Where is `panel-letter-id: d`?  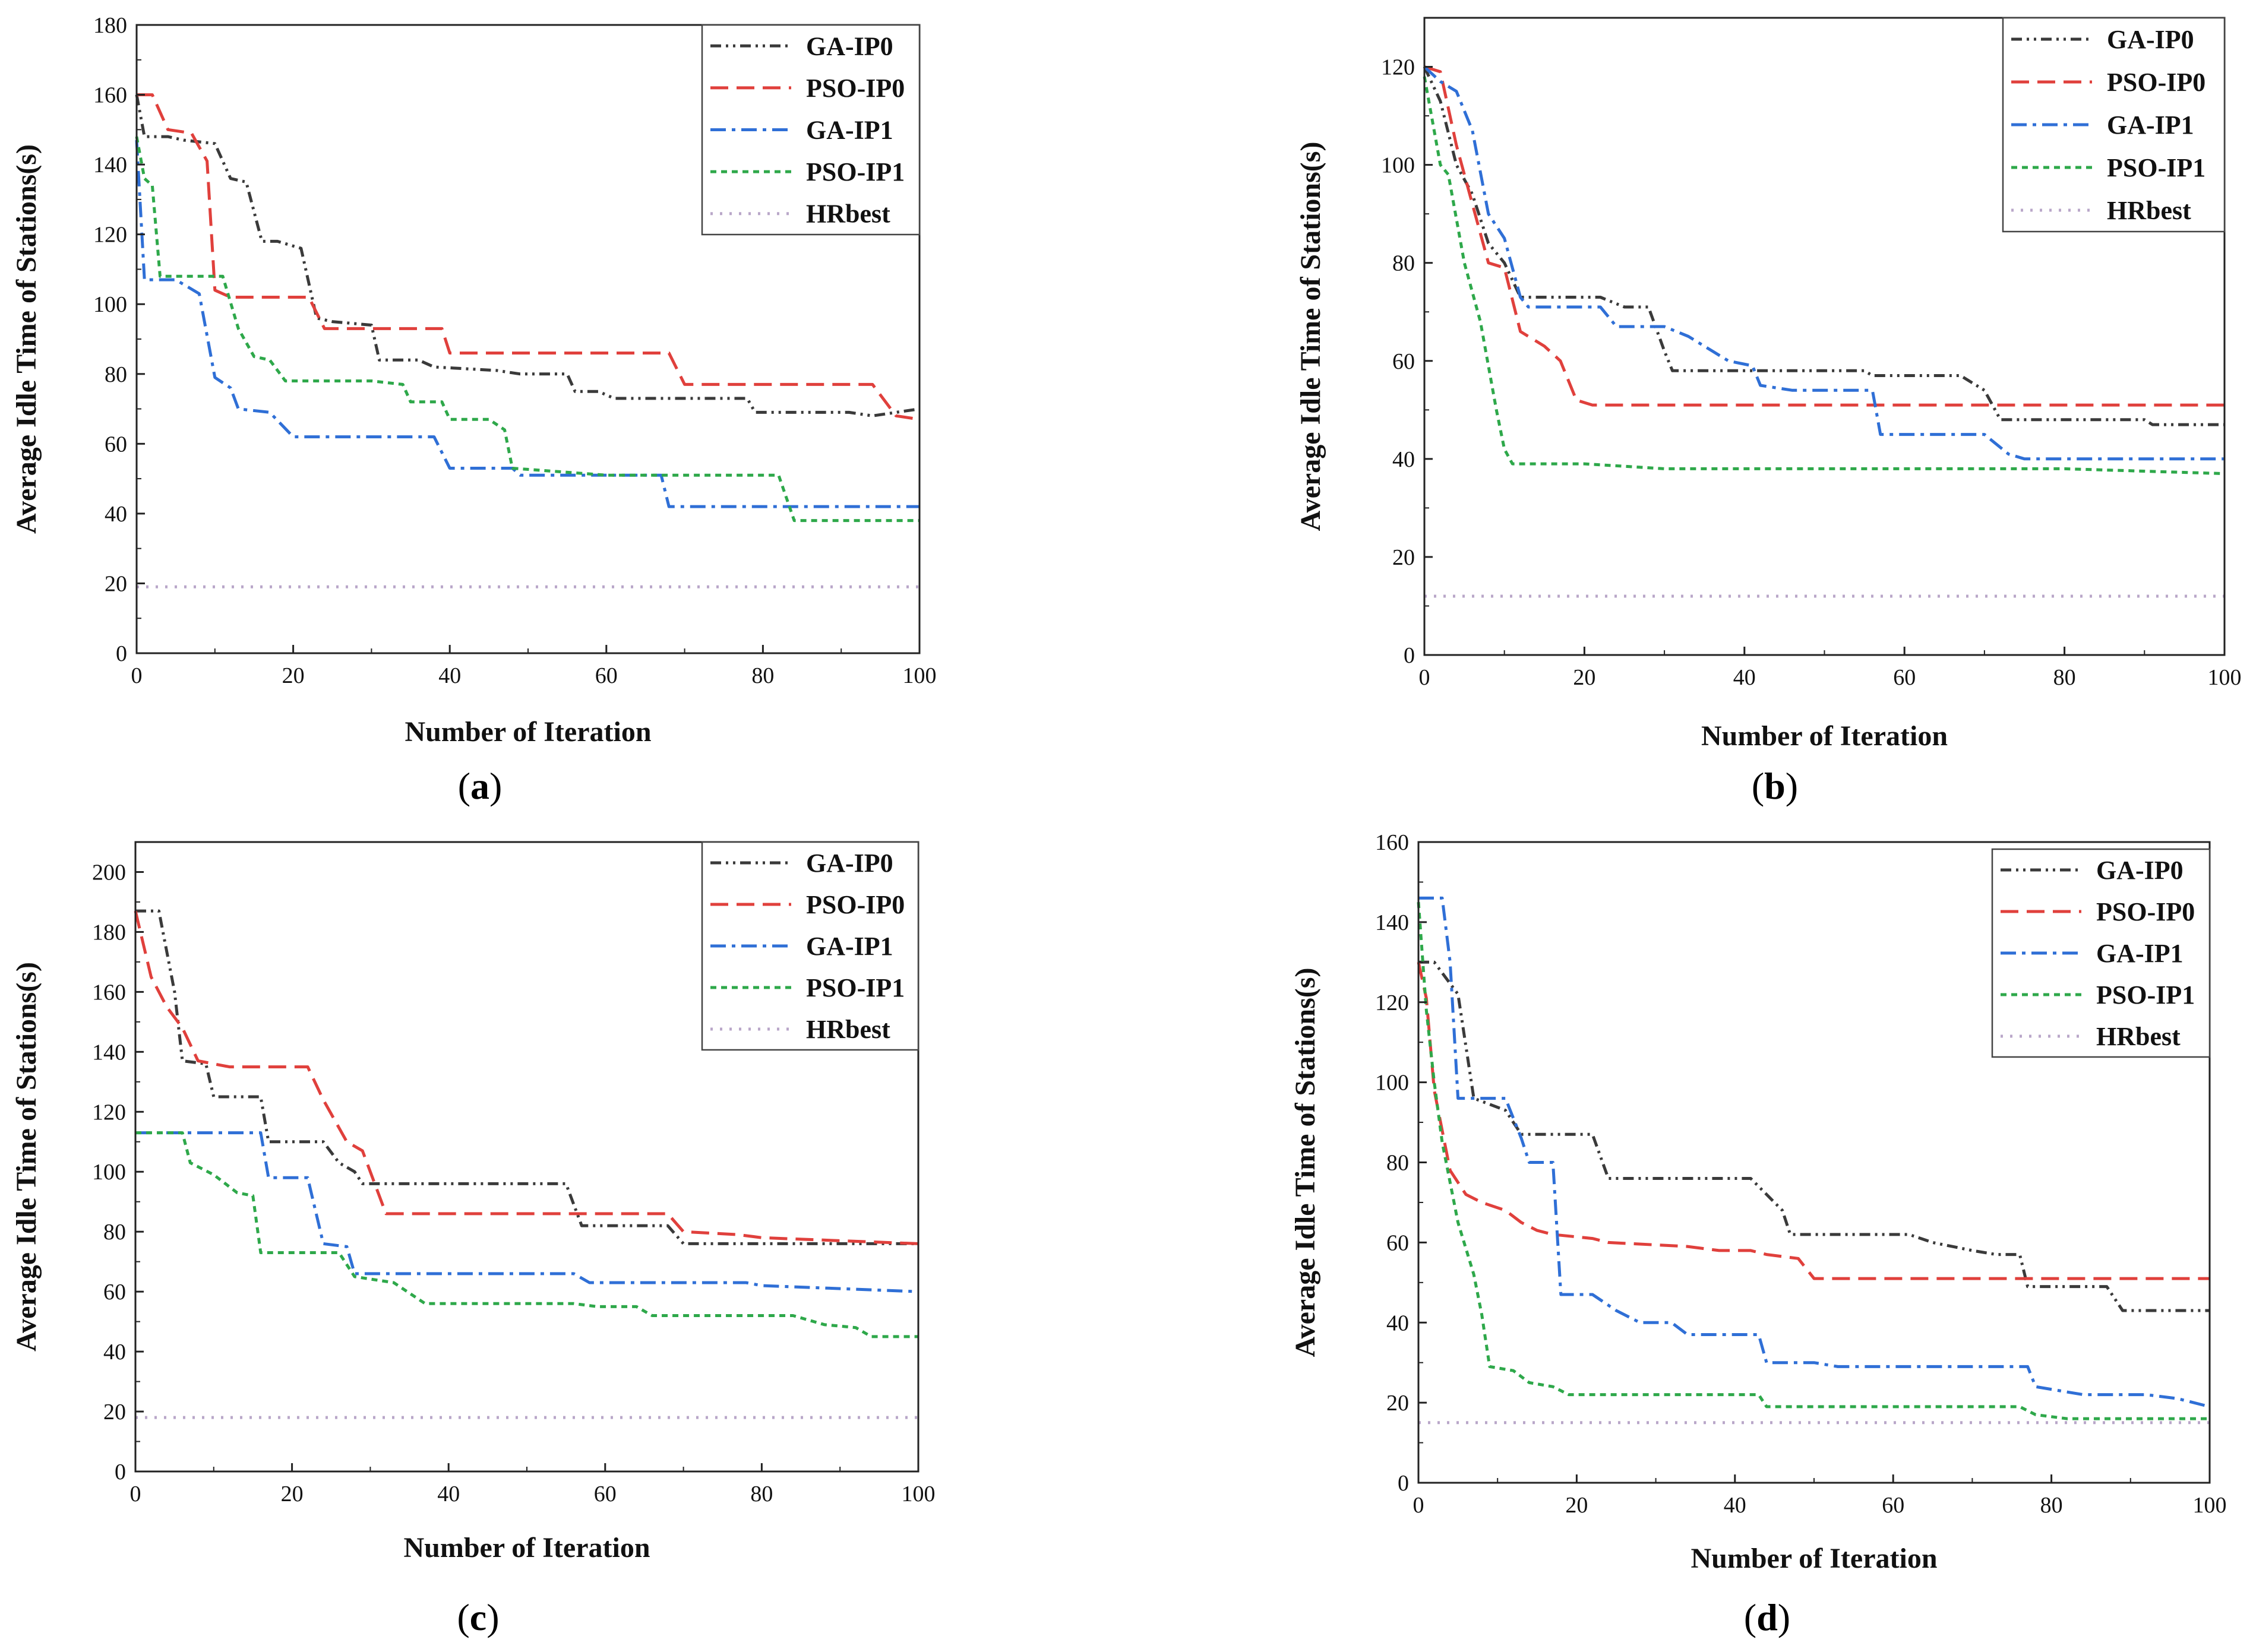
panel-letter-id: d is located at coordinates (1767, 1617).